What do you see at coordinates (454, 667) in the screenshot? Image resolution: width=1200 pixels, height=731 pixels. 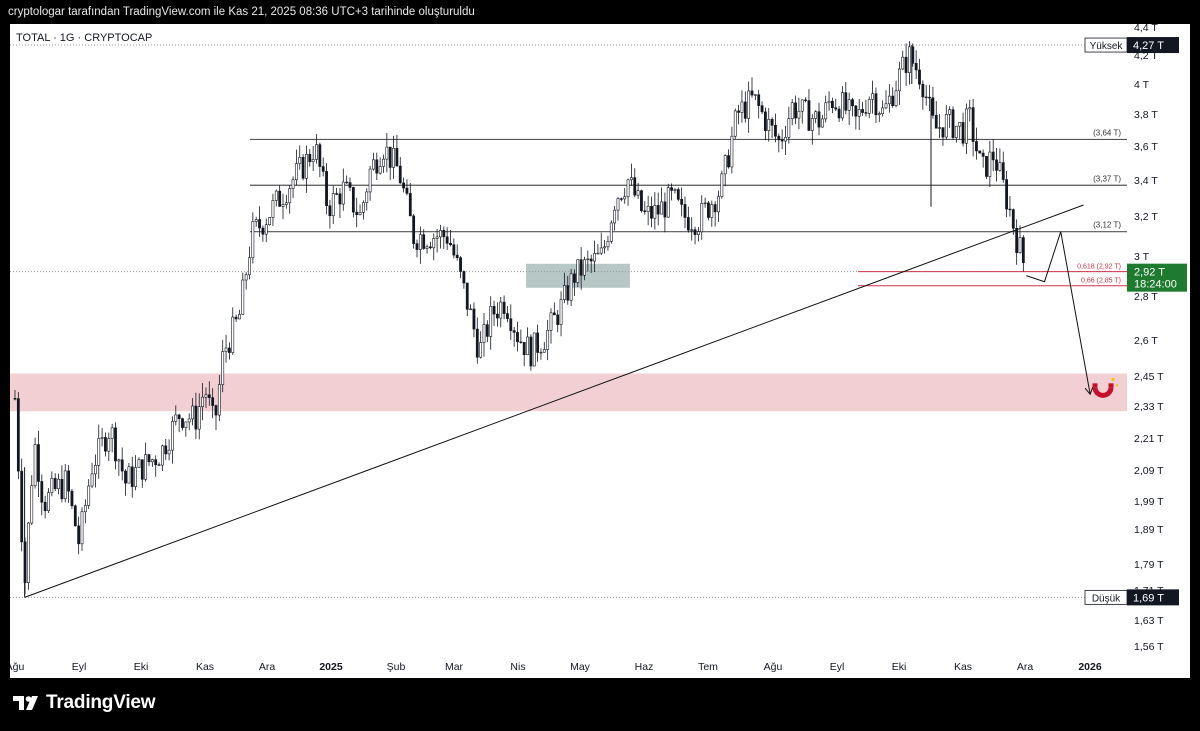 I see `x-tick-label: Mar` at bounding box center [454, 667].